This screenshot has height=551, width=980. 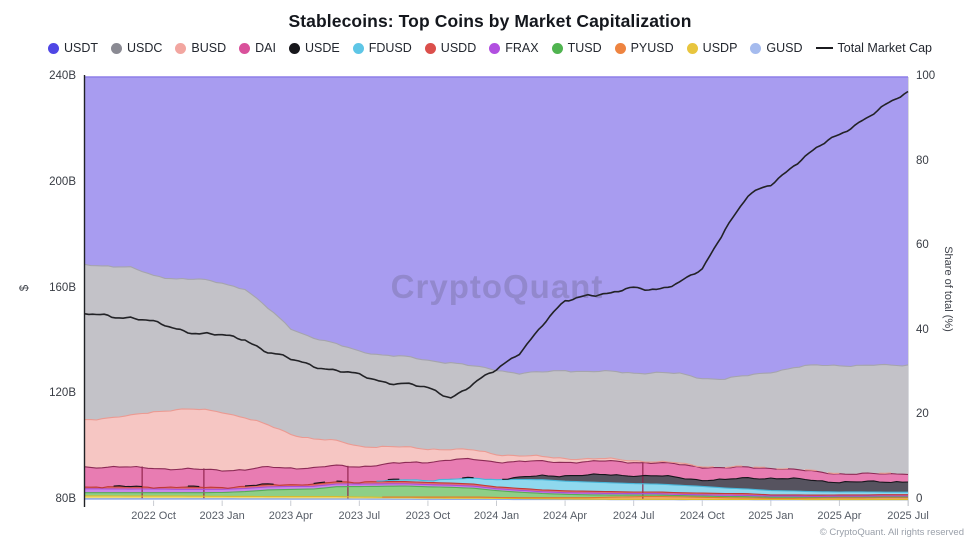 I want to click on x-tick-label: 2025 Apr, so click(x=839, y=516).